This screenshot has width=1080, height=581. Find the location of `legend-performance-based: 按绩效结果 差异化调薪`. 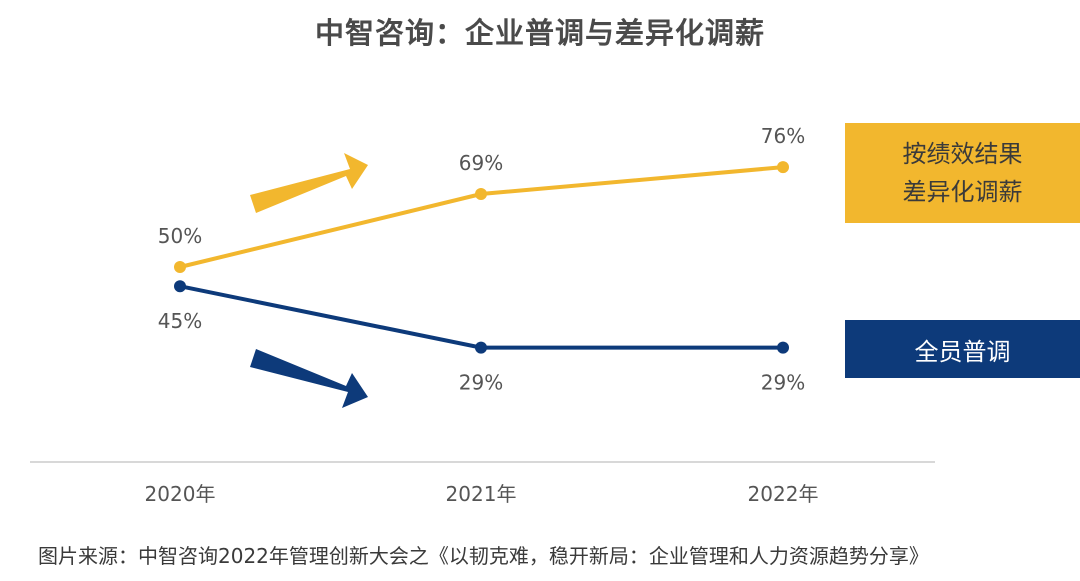

legend-performance-based: 按绩效结果 差异化调薪 is located at coordinates (962, 173).